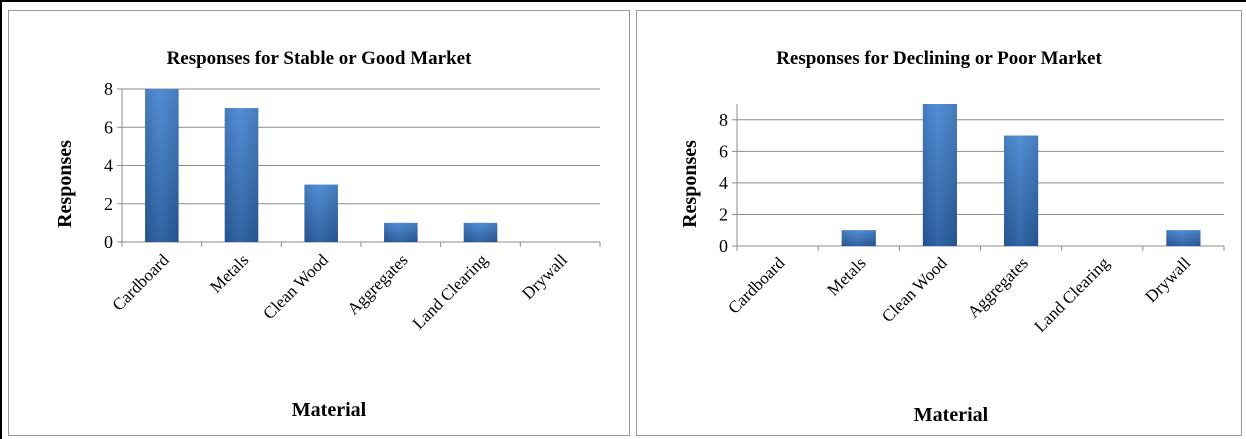 This screenshot has height=439, width=1246. Describe the element at coordinates (320, 58) in the screenshot. I see `chart-title: Responses for Stable or Good Market` at that location.